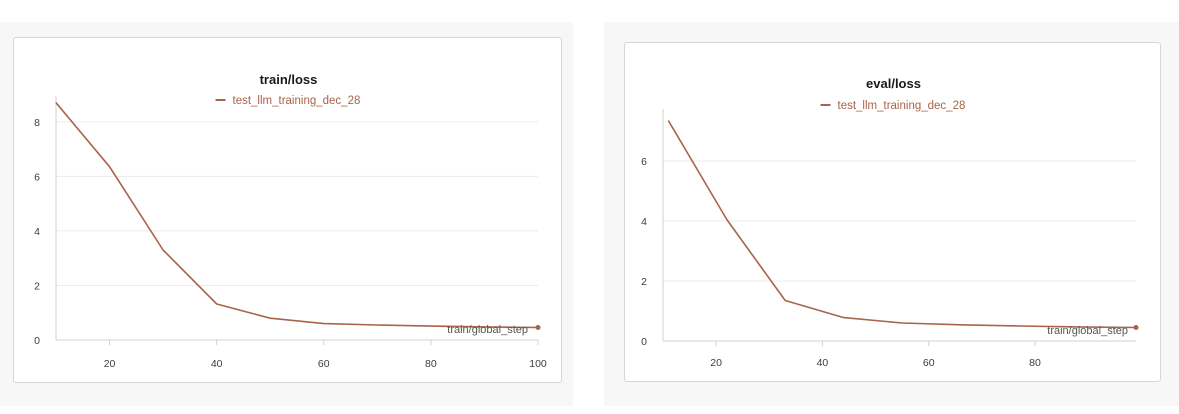 This screenshot has height=414, width=1179. I want to click on x-tick-label: 100, so click(538, 364).